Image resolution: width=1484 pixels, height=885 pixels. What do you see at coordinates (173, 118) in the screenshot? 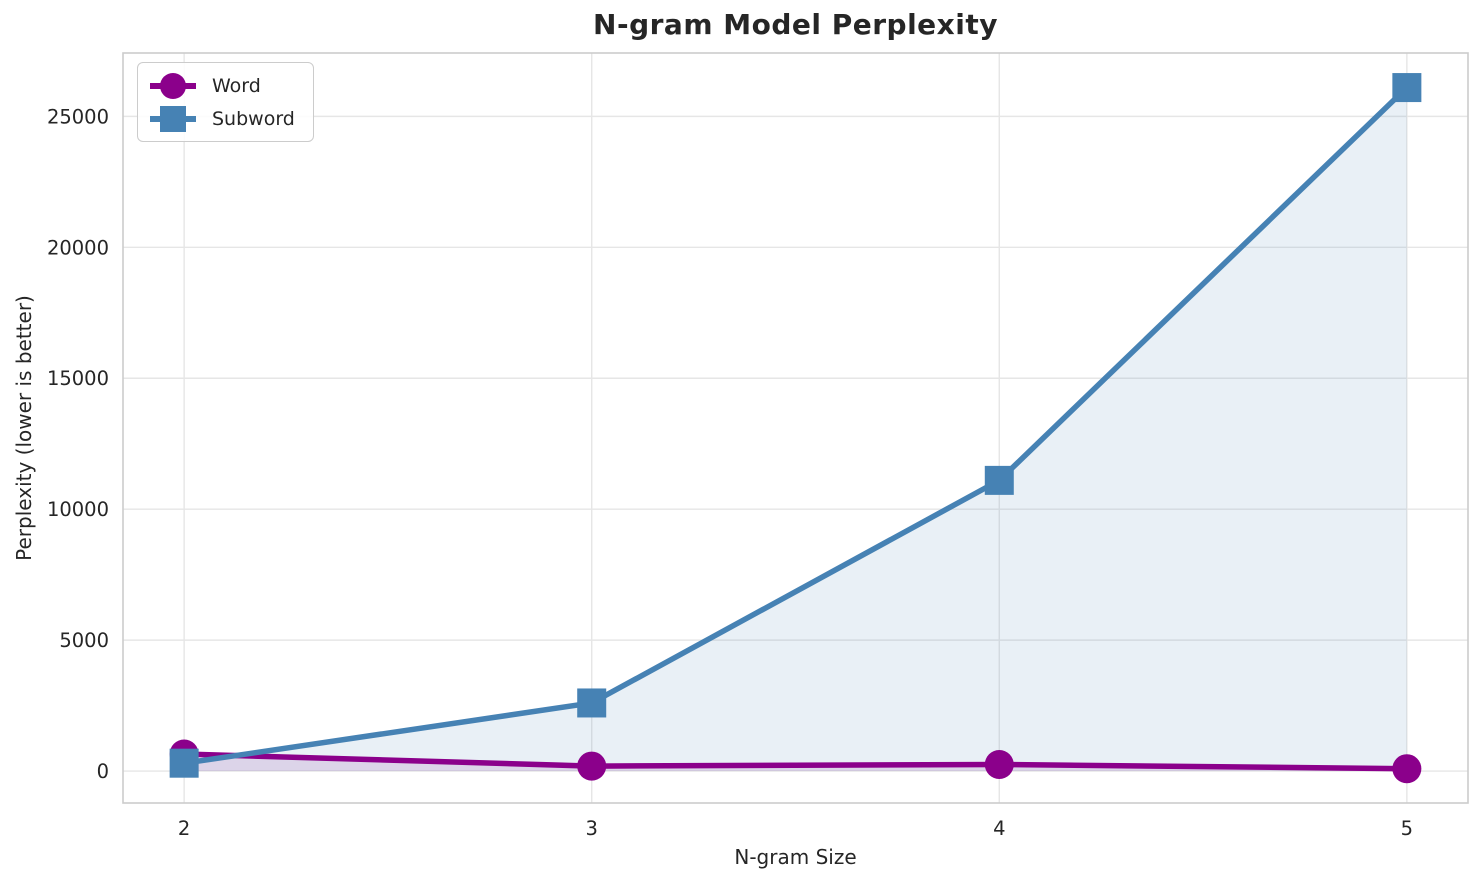
I see `legend-marker-square-icon` at bounding box center [173, 118].